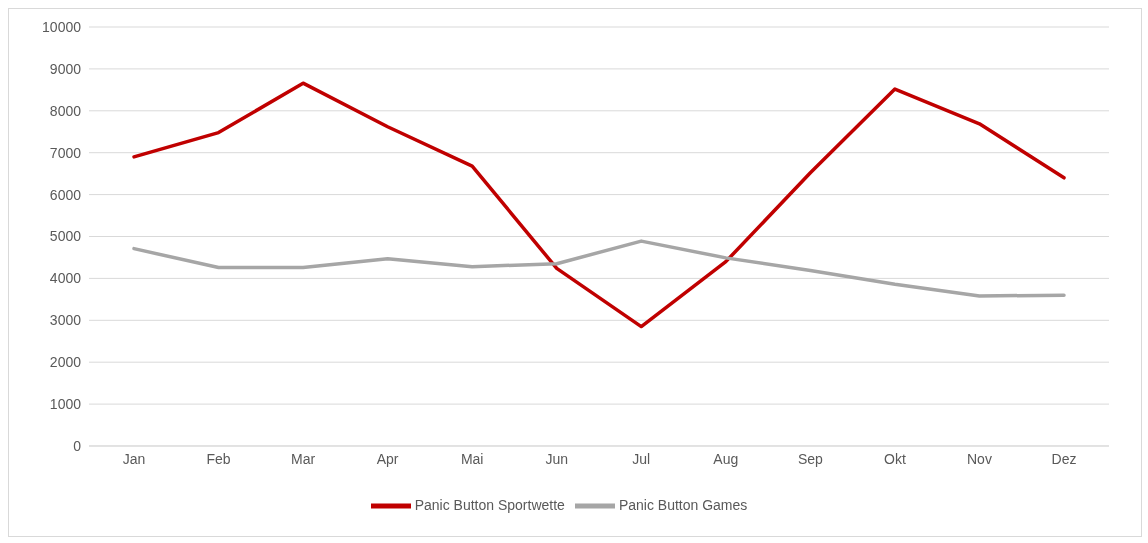  What do you see at coordinates (65, 152) in the screenshot?
I see `y-tick-label: 7000` at bounding box center [65, 152].